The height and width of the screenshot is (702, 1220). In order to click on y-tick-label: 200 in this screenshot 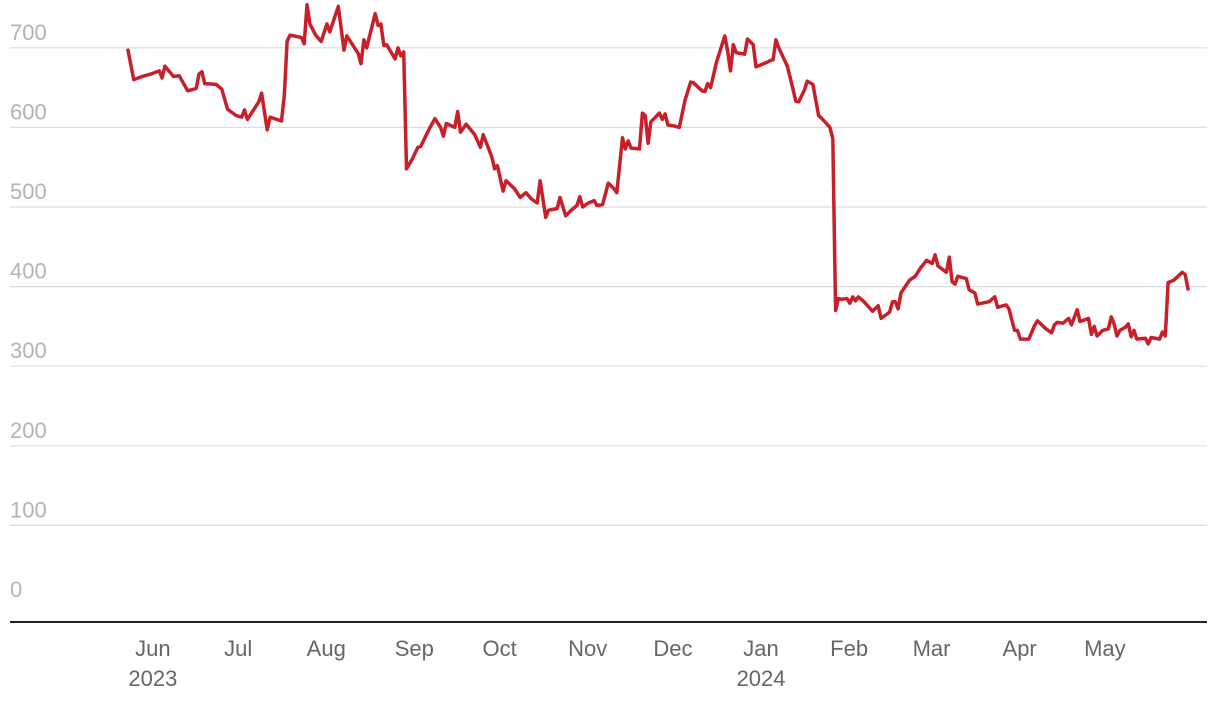, I will do `click(28, 430)`.